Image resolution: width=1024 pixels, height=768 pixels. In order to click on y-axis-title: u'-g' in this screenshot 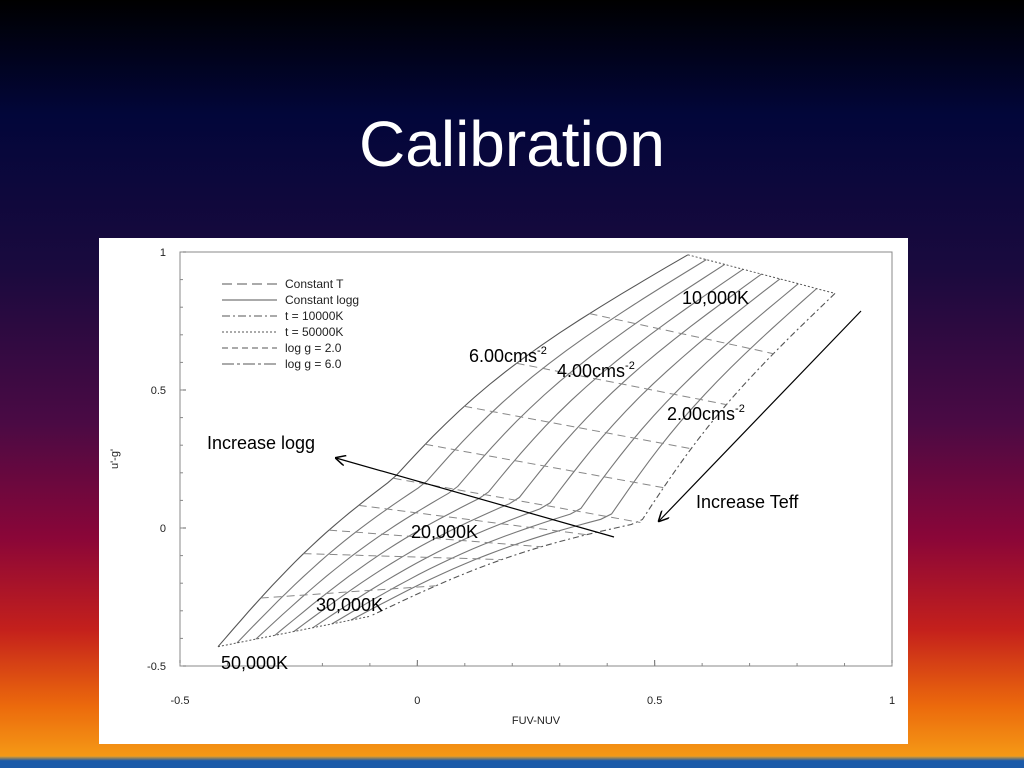, I will do `click(115, 459)`.